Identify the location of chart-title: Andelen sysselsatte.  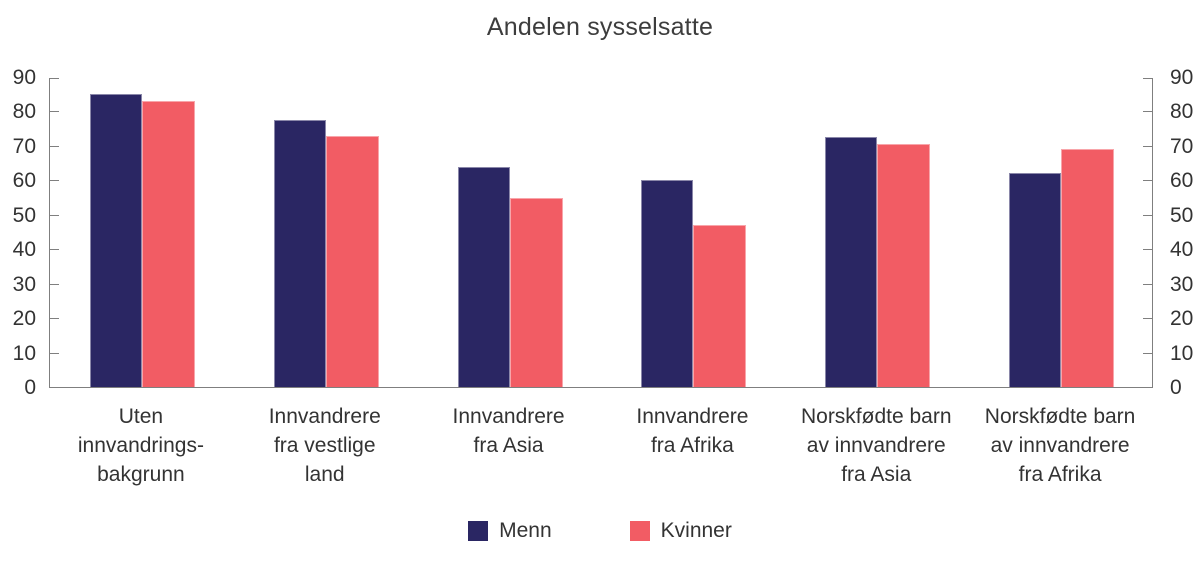
(600, 27).